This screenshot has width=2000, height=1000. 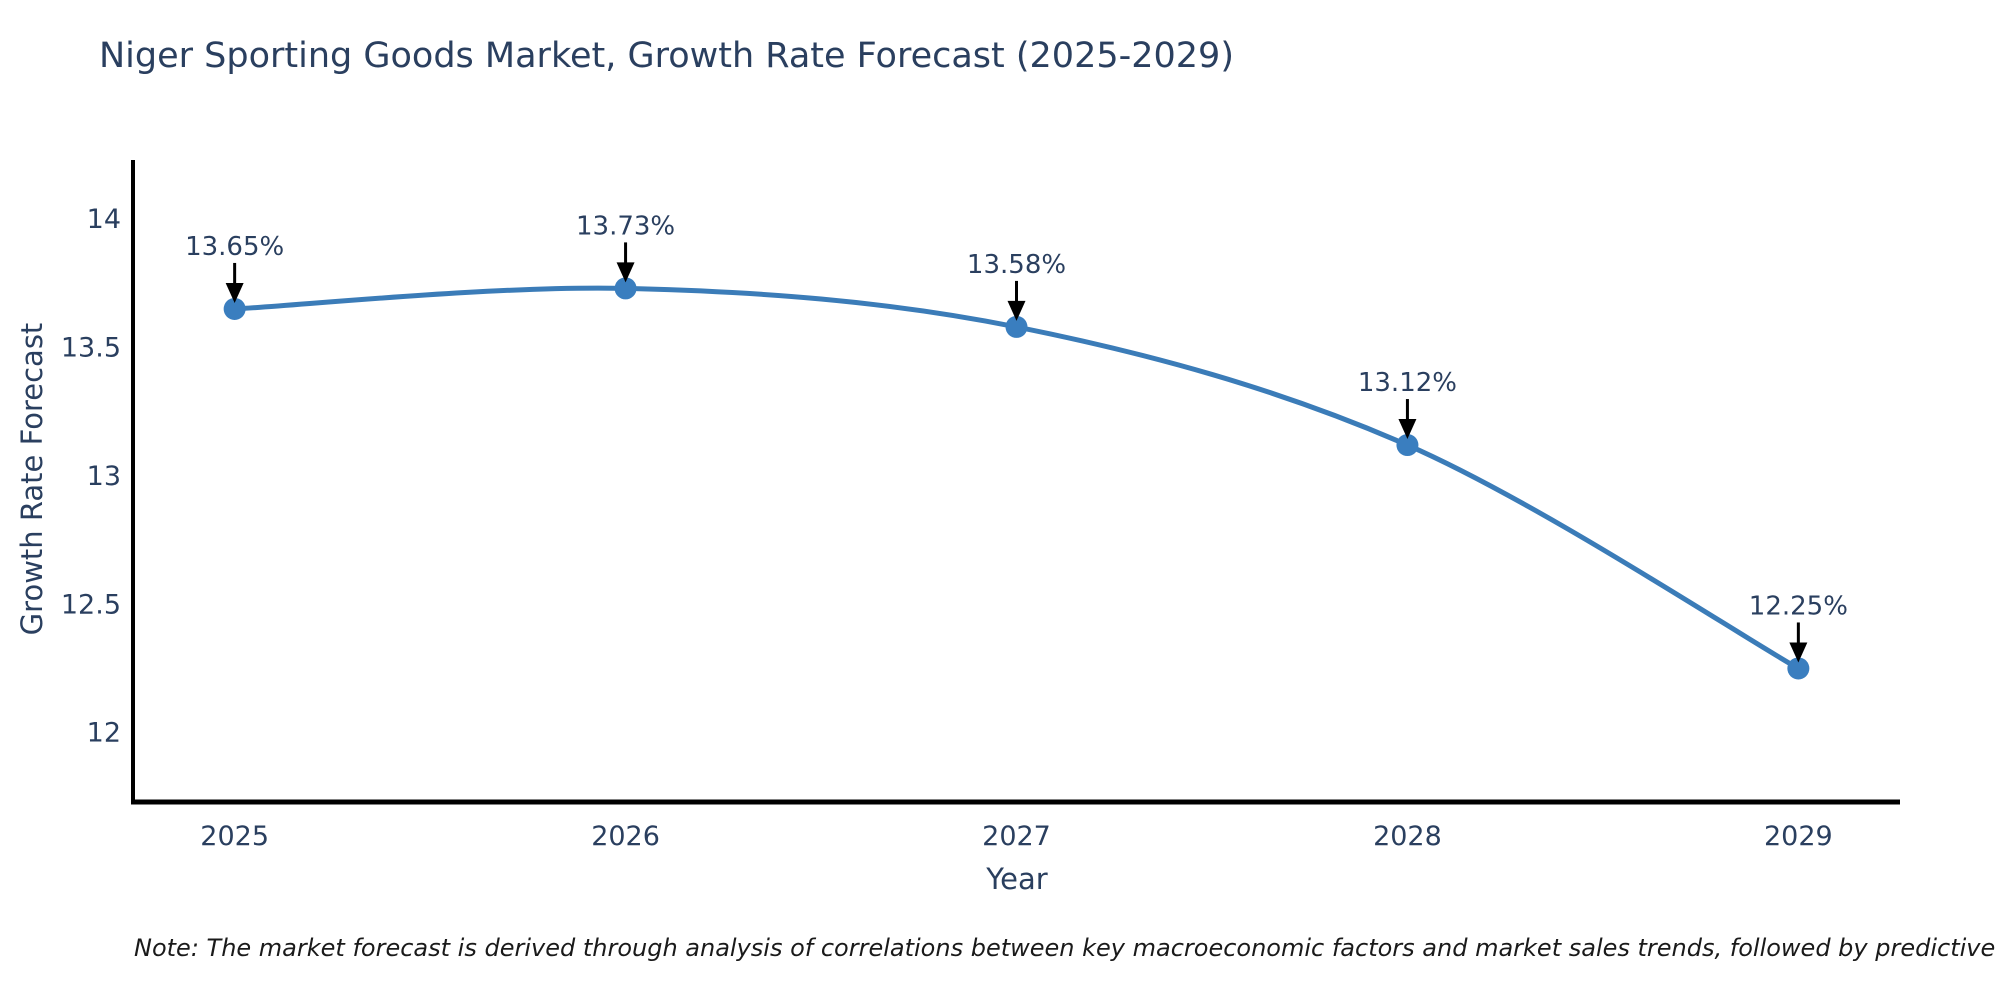 What do you see at coordinates (234, 836) in the screenshot?
I see `x-tick-label: 2025` at bounding box center [234, 836].